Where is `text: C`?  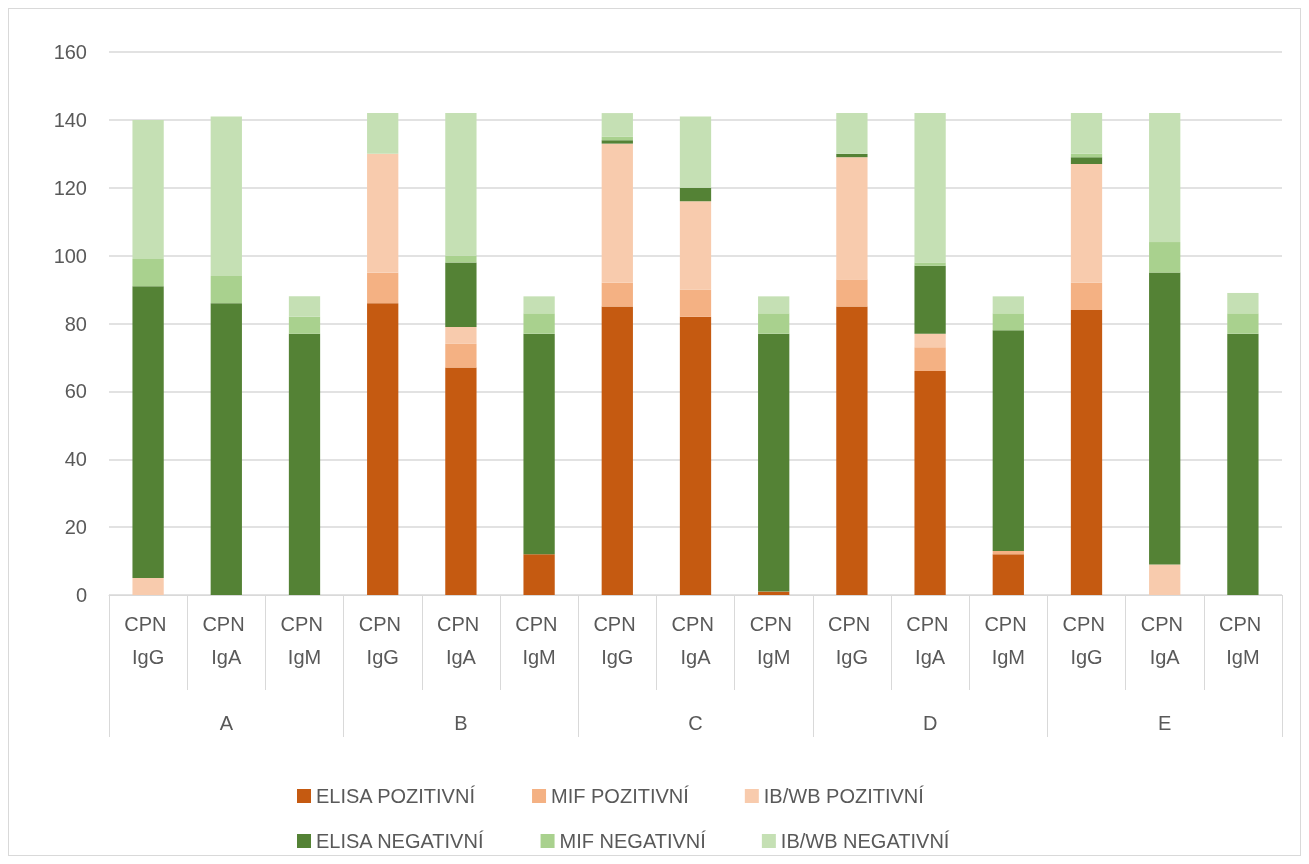 text: C is located at coordinates (695, 723).